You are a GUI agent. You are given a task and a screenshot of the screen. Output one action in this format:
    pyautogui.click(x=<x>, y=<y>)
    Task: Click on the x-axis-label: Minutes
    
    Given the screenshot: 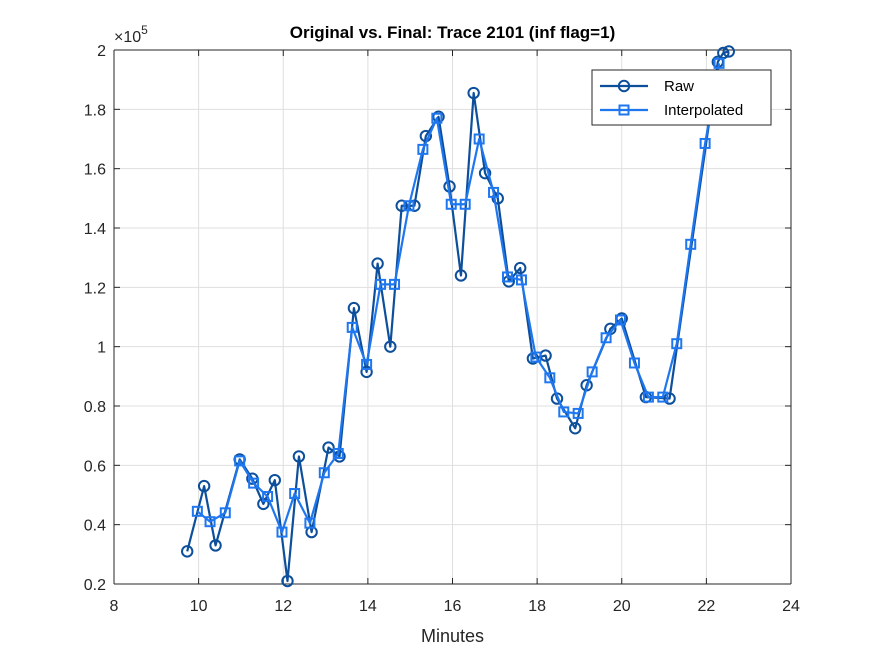 What is the action you would take?
    pyautogui.click(x=452, y=636)
    